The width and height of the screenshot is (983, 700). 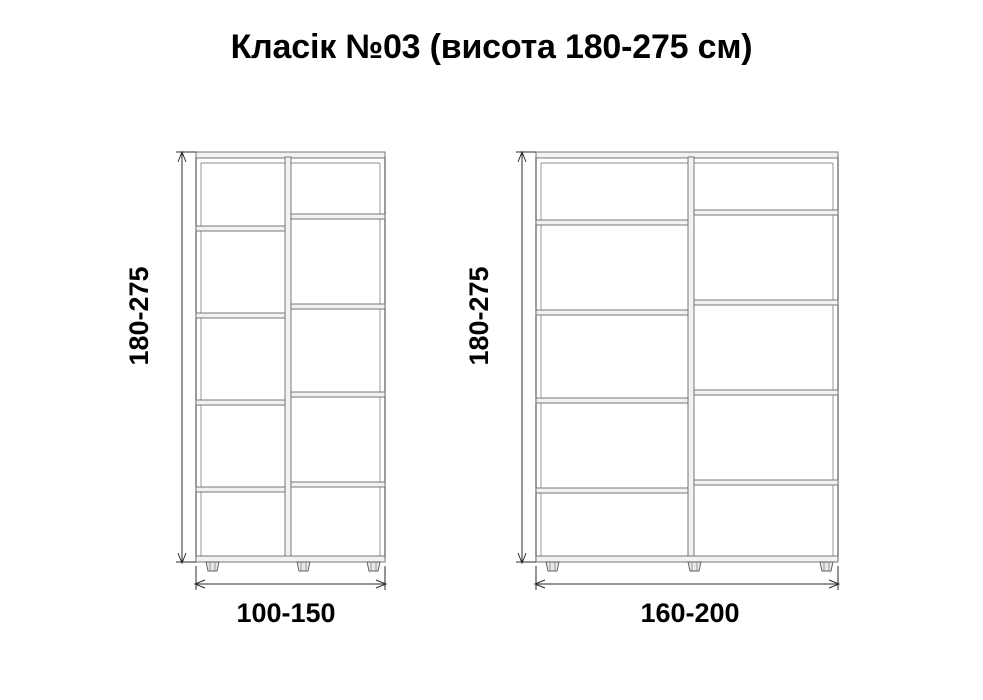 What do you see at coordinates (139, 316) in the screenshot?
I see `left-height-label: 180-275` at bounding box center [139, 316].